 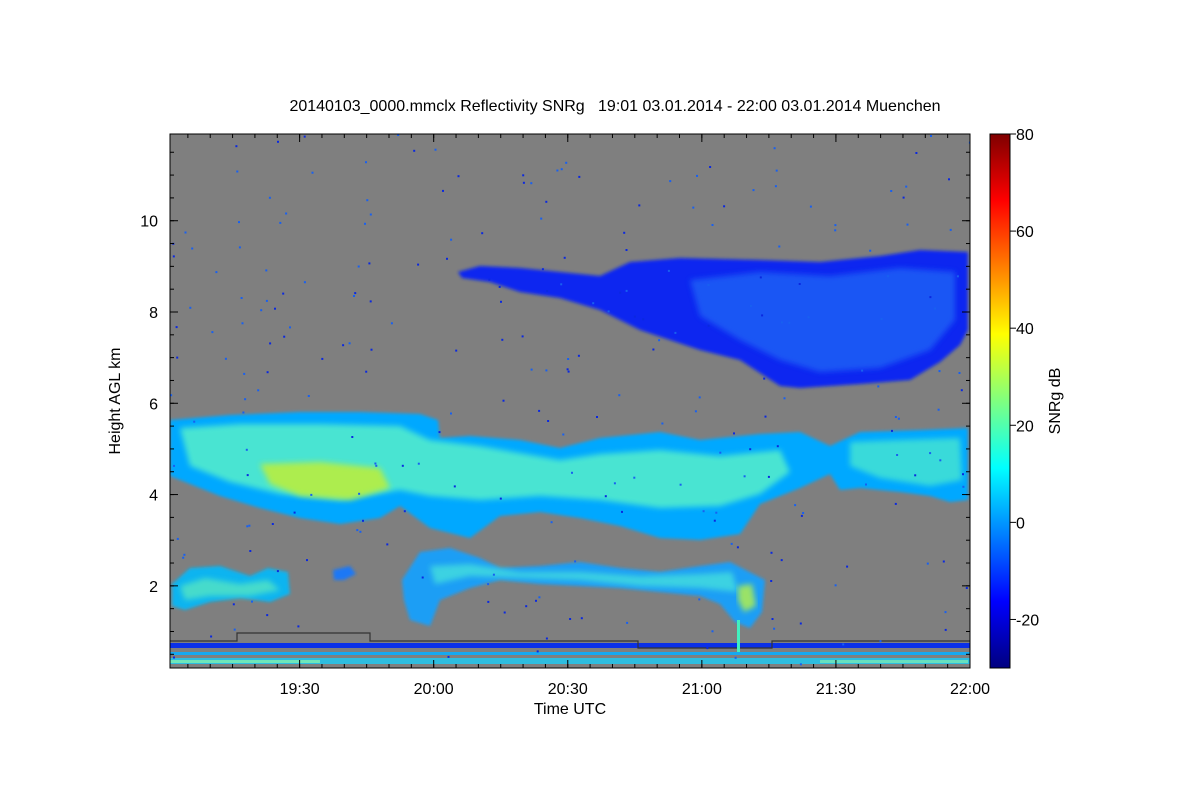 I want to click on colorbar-tick-label: 0, so click(x=1020, y=523).